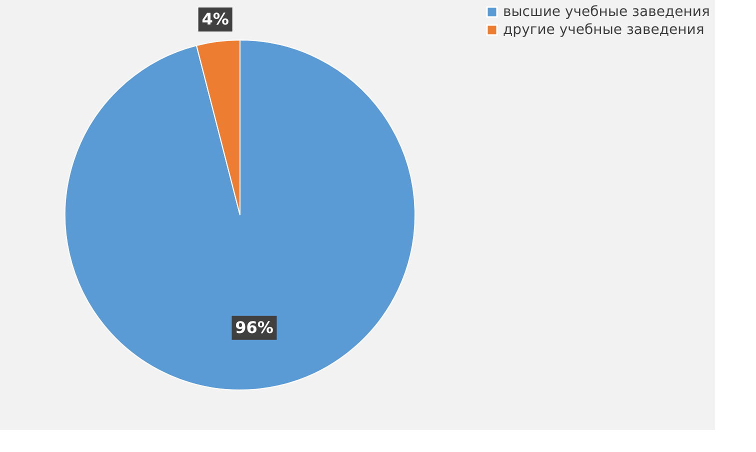 Image resolution: width=756 pixels, height=452 pixels. What do you see at coordinates (254, 327) in the screenshot?
I see `data-label: 96%` at bounding box center [254, 327].